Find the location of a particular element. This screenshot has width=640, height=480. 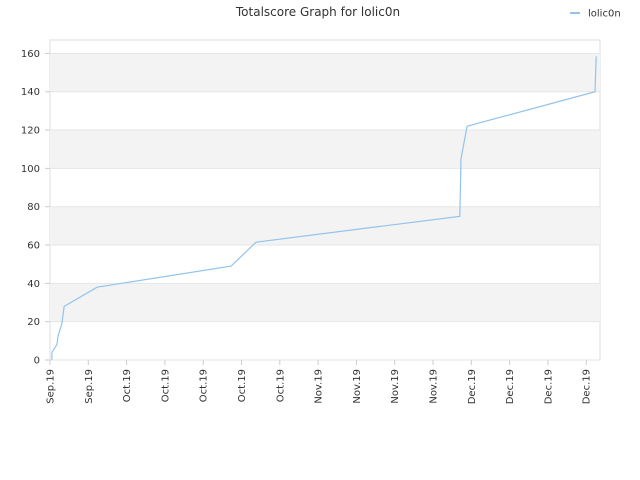

y-tick-label: 80 is located at coordinates (33, 207).